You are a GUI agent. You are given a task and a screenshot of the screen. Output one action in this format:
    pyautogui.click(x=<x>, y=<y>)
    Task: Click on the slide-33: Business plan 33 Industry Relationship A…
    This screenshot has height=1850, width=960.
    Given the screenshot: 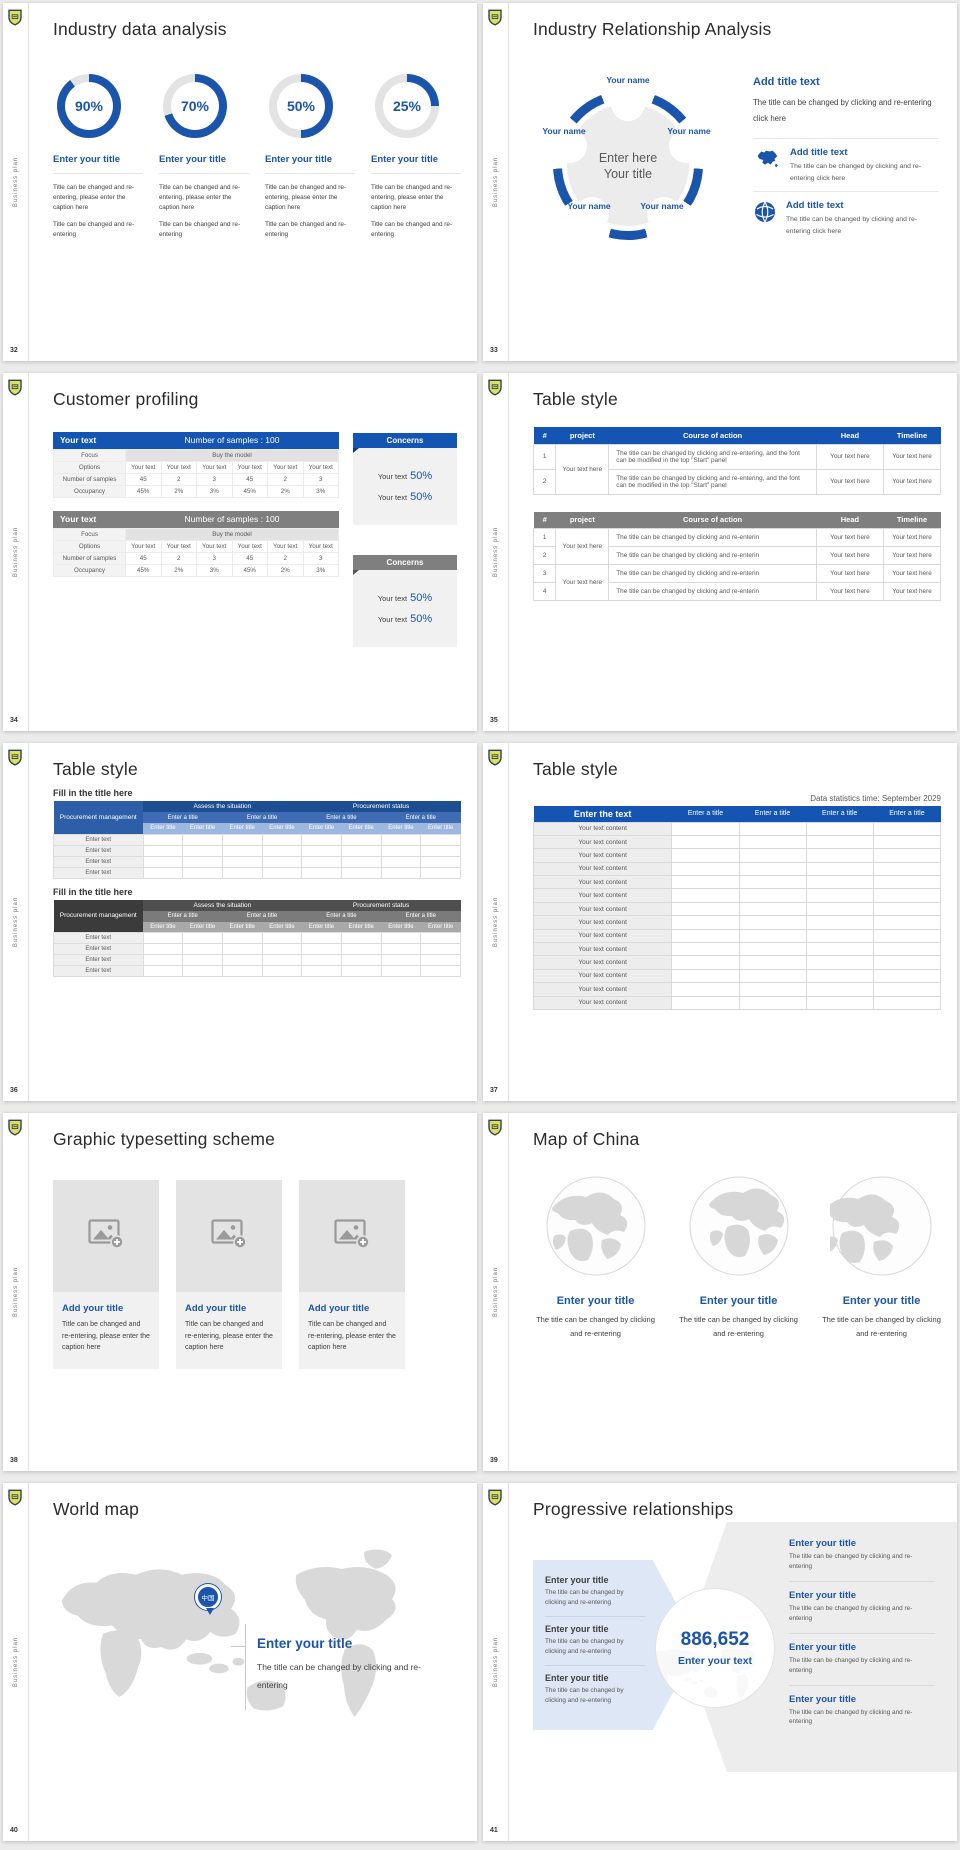 What is the action you would take?
    pyautogui.click(x=720, y=182)
    